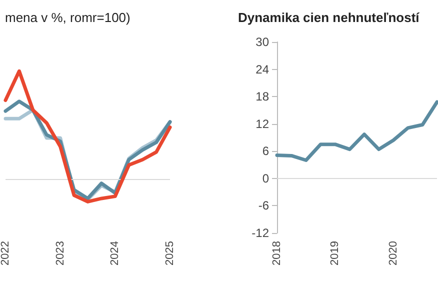  Describe the element at coordinates (356, 131) in the screenshot. I see `line-series` at that location.